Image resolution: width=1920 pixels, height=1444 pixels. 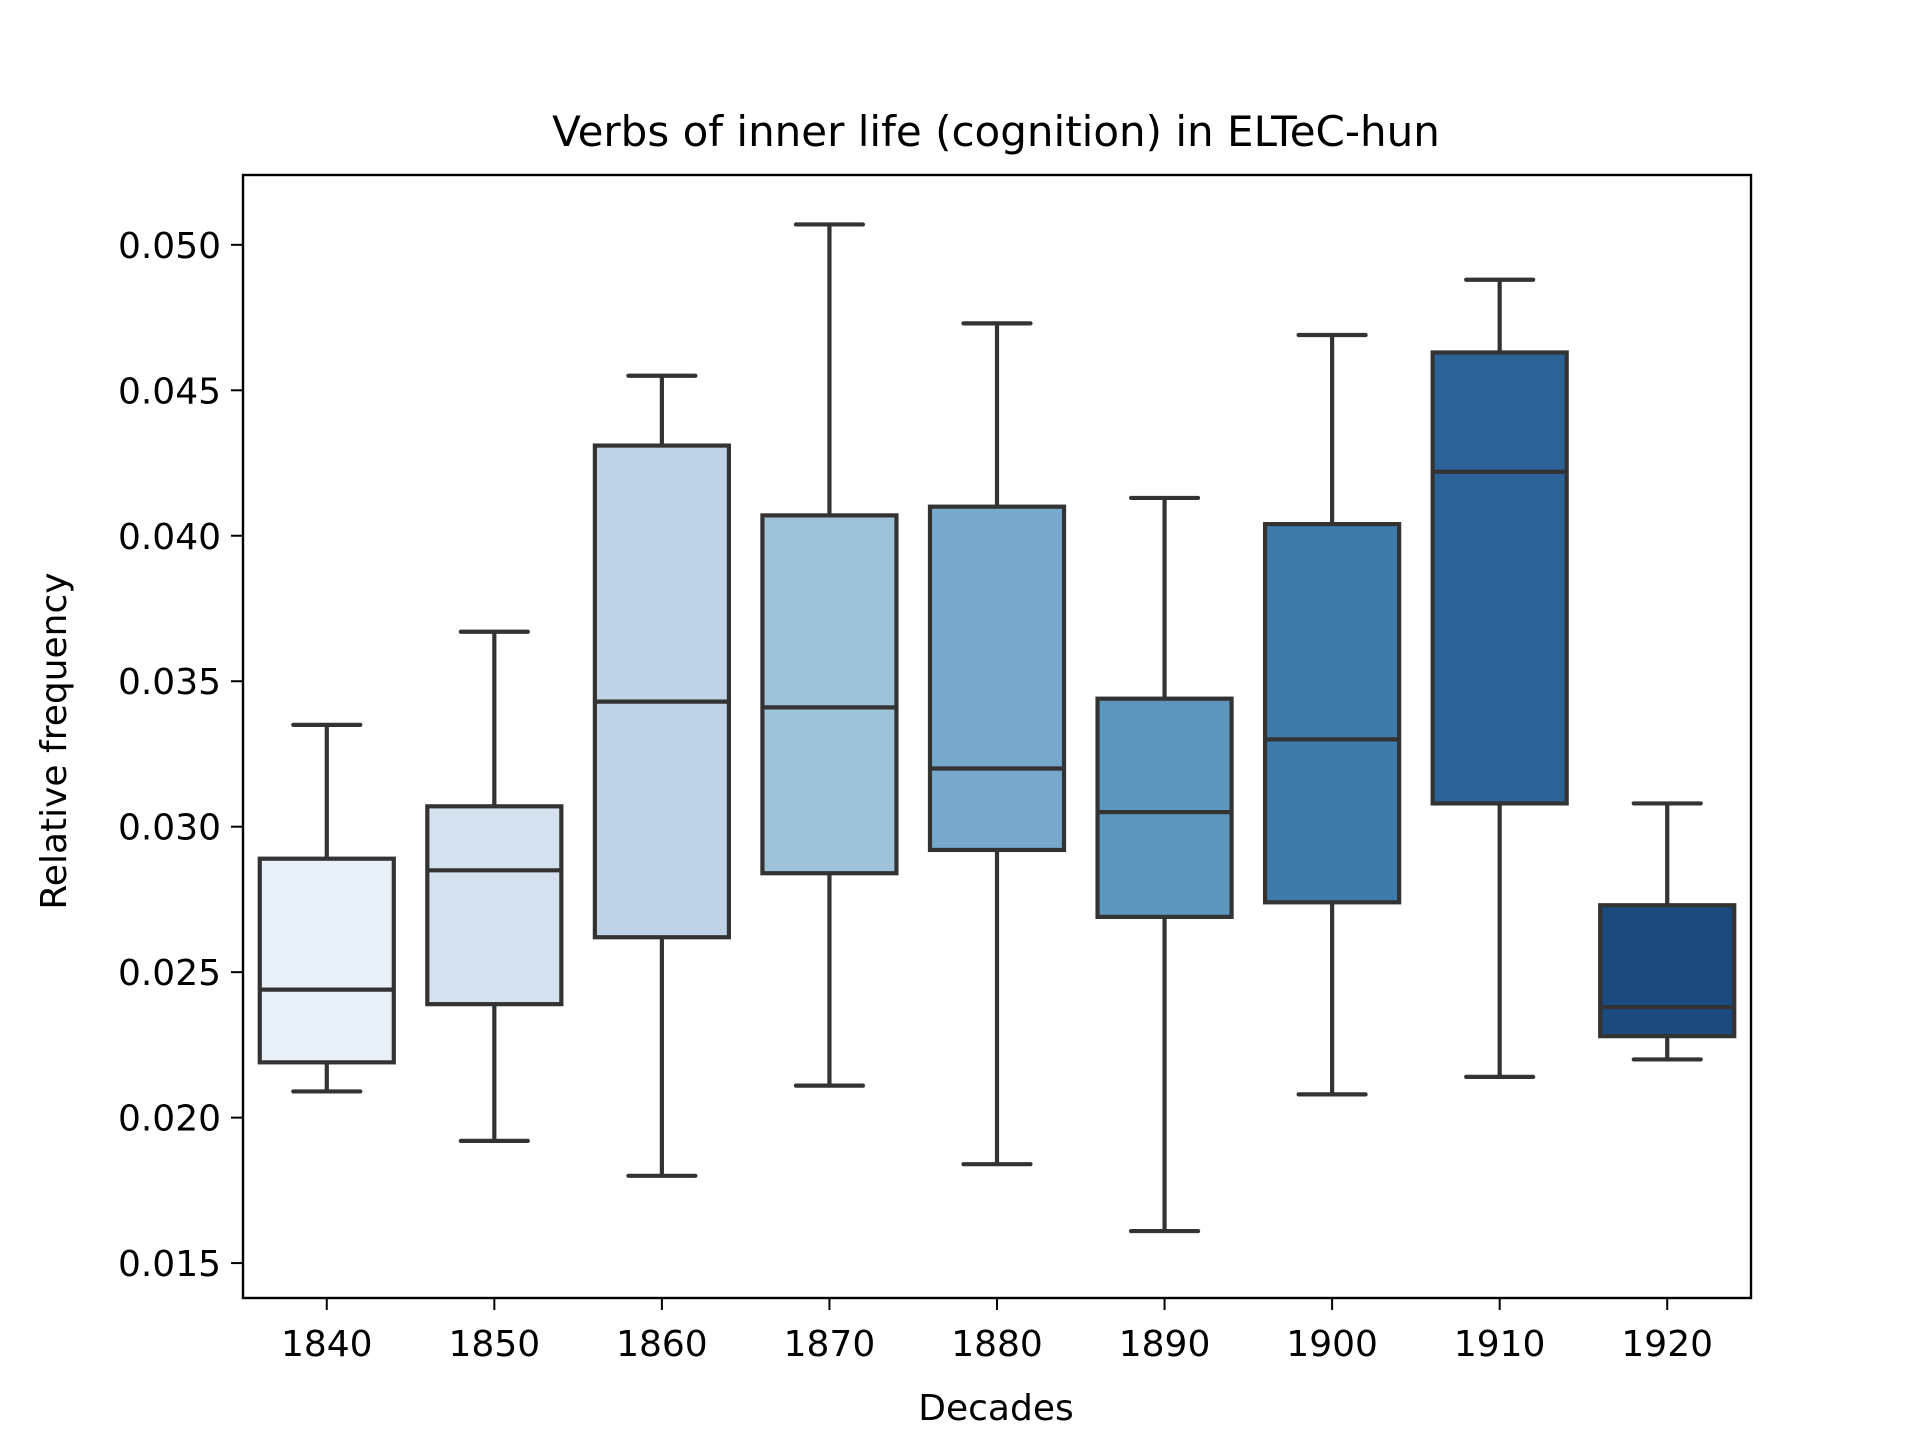 What do you see at coordinates (1500, 1344) in the screenshot?
I see `x-tick-label-1910: 1910` at bounding box center [1500, 1344].